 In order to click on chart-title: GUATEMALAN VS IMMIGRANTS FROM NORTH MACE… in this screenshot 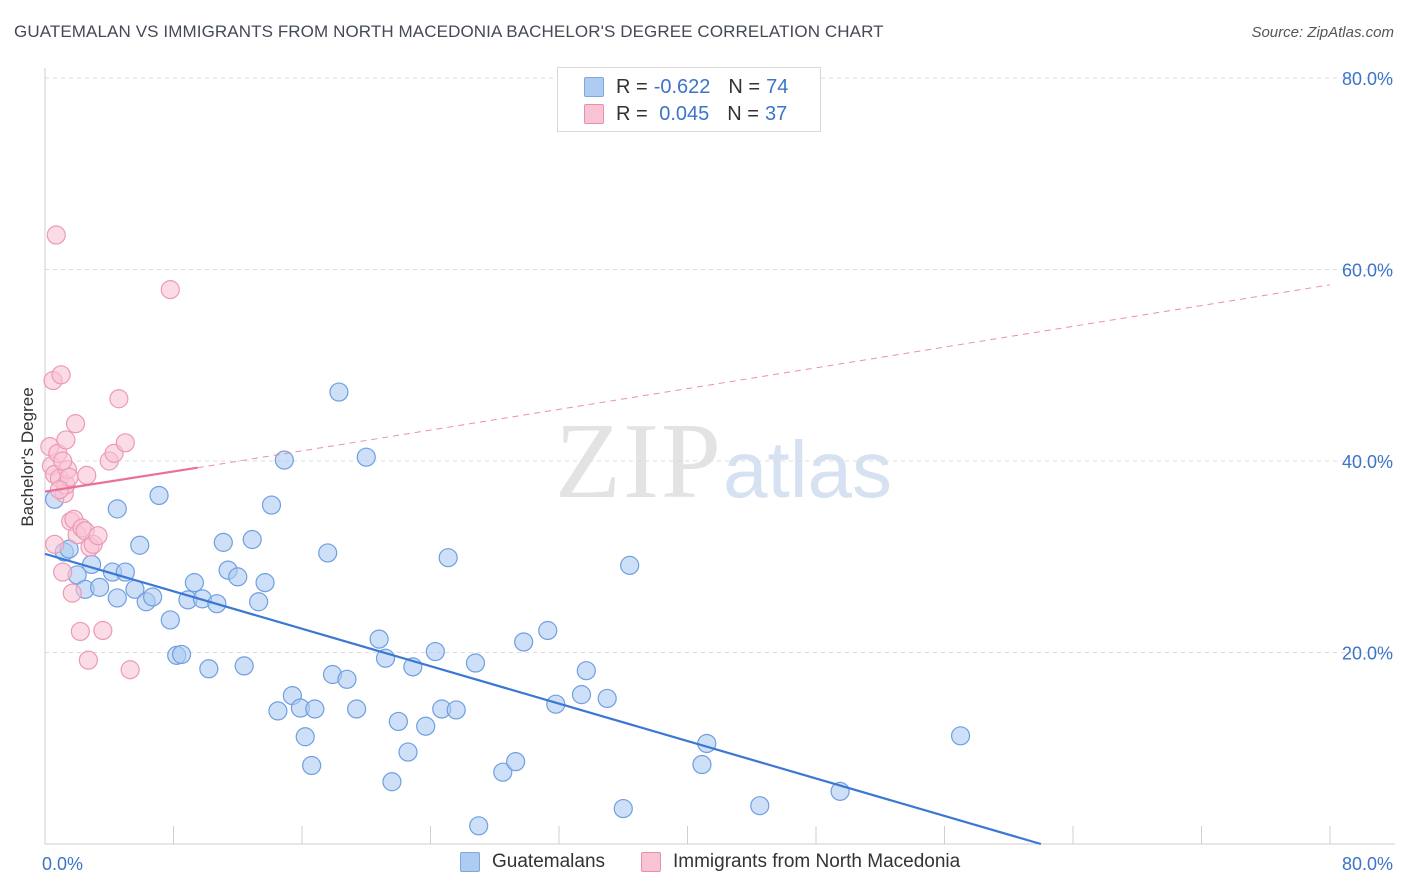, I will do `click(449, 31)`.